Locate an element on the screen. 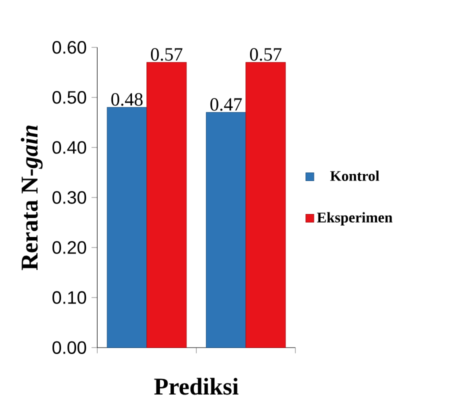 This screenshot has width=451, height=402. data-label: 0.48 is located at coordinates (127, 99).